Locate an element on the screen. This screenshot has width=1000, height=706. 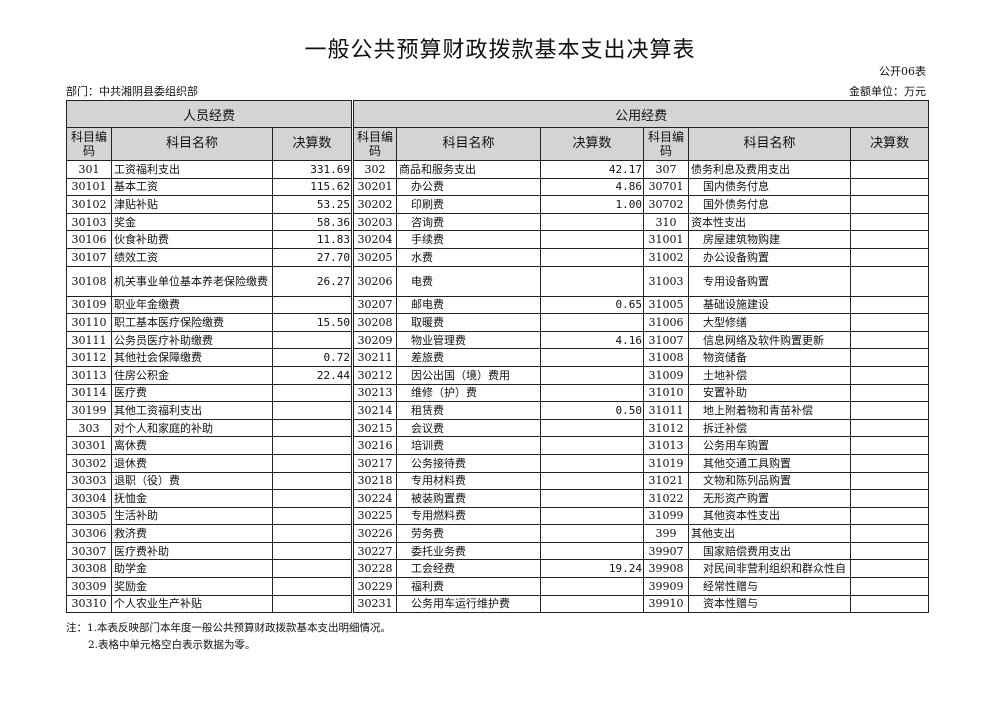
public2-name-cell: 经常性赠与 is located at coordinates (770, 586).